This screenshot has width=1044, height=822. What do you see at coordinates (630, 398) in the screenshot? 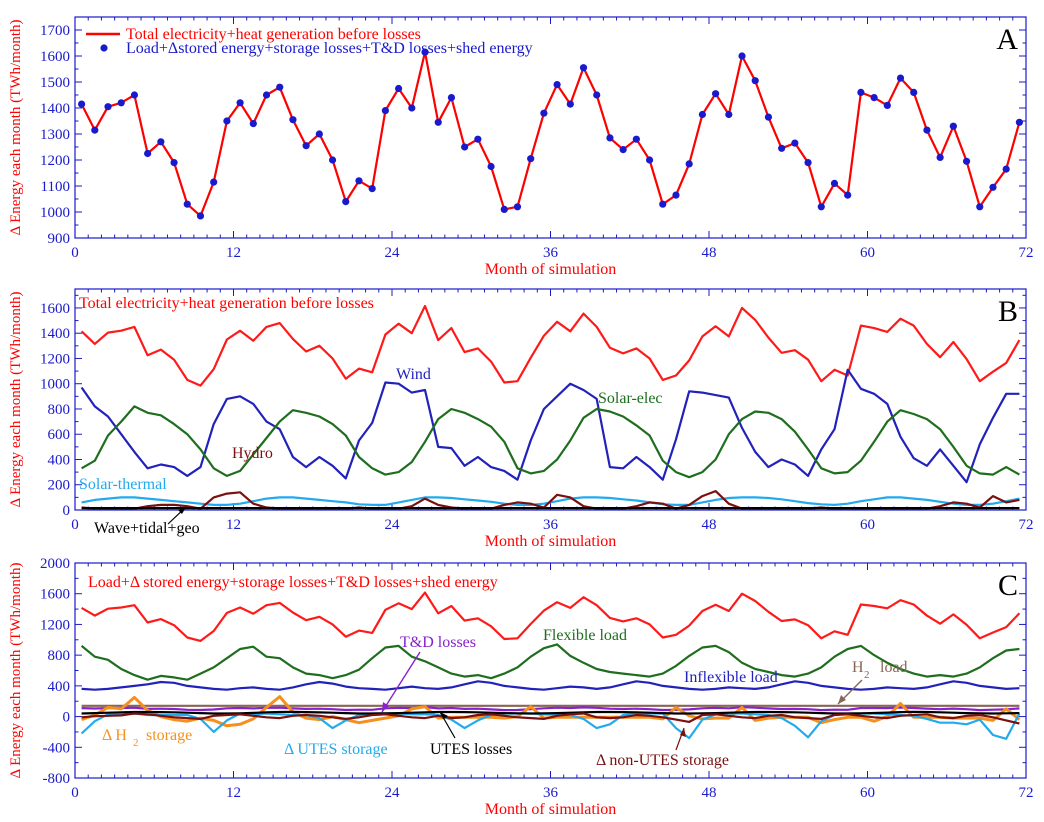
I see `annotation-label: Solar-elec` at bounding box center [630, 398].